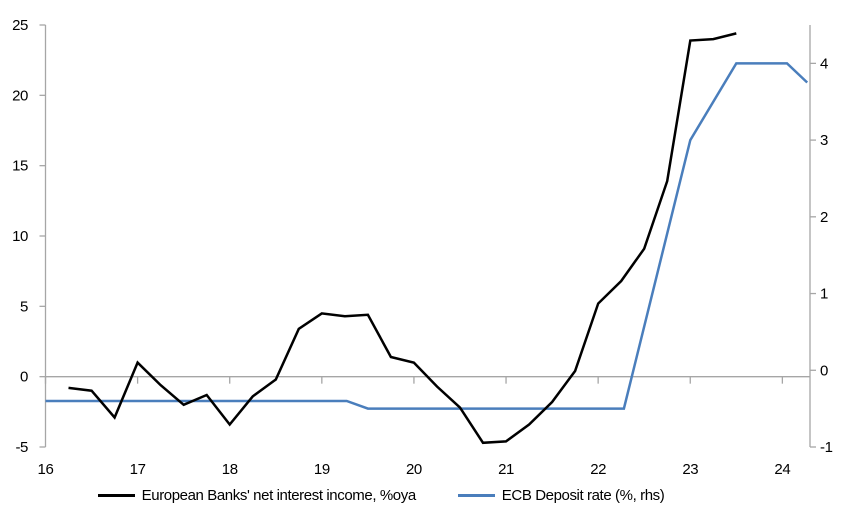 The height and width of the screenshot is (531, 852). I want to click on right-axis-tick-label: 2, so click(824, 217).